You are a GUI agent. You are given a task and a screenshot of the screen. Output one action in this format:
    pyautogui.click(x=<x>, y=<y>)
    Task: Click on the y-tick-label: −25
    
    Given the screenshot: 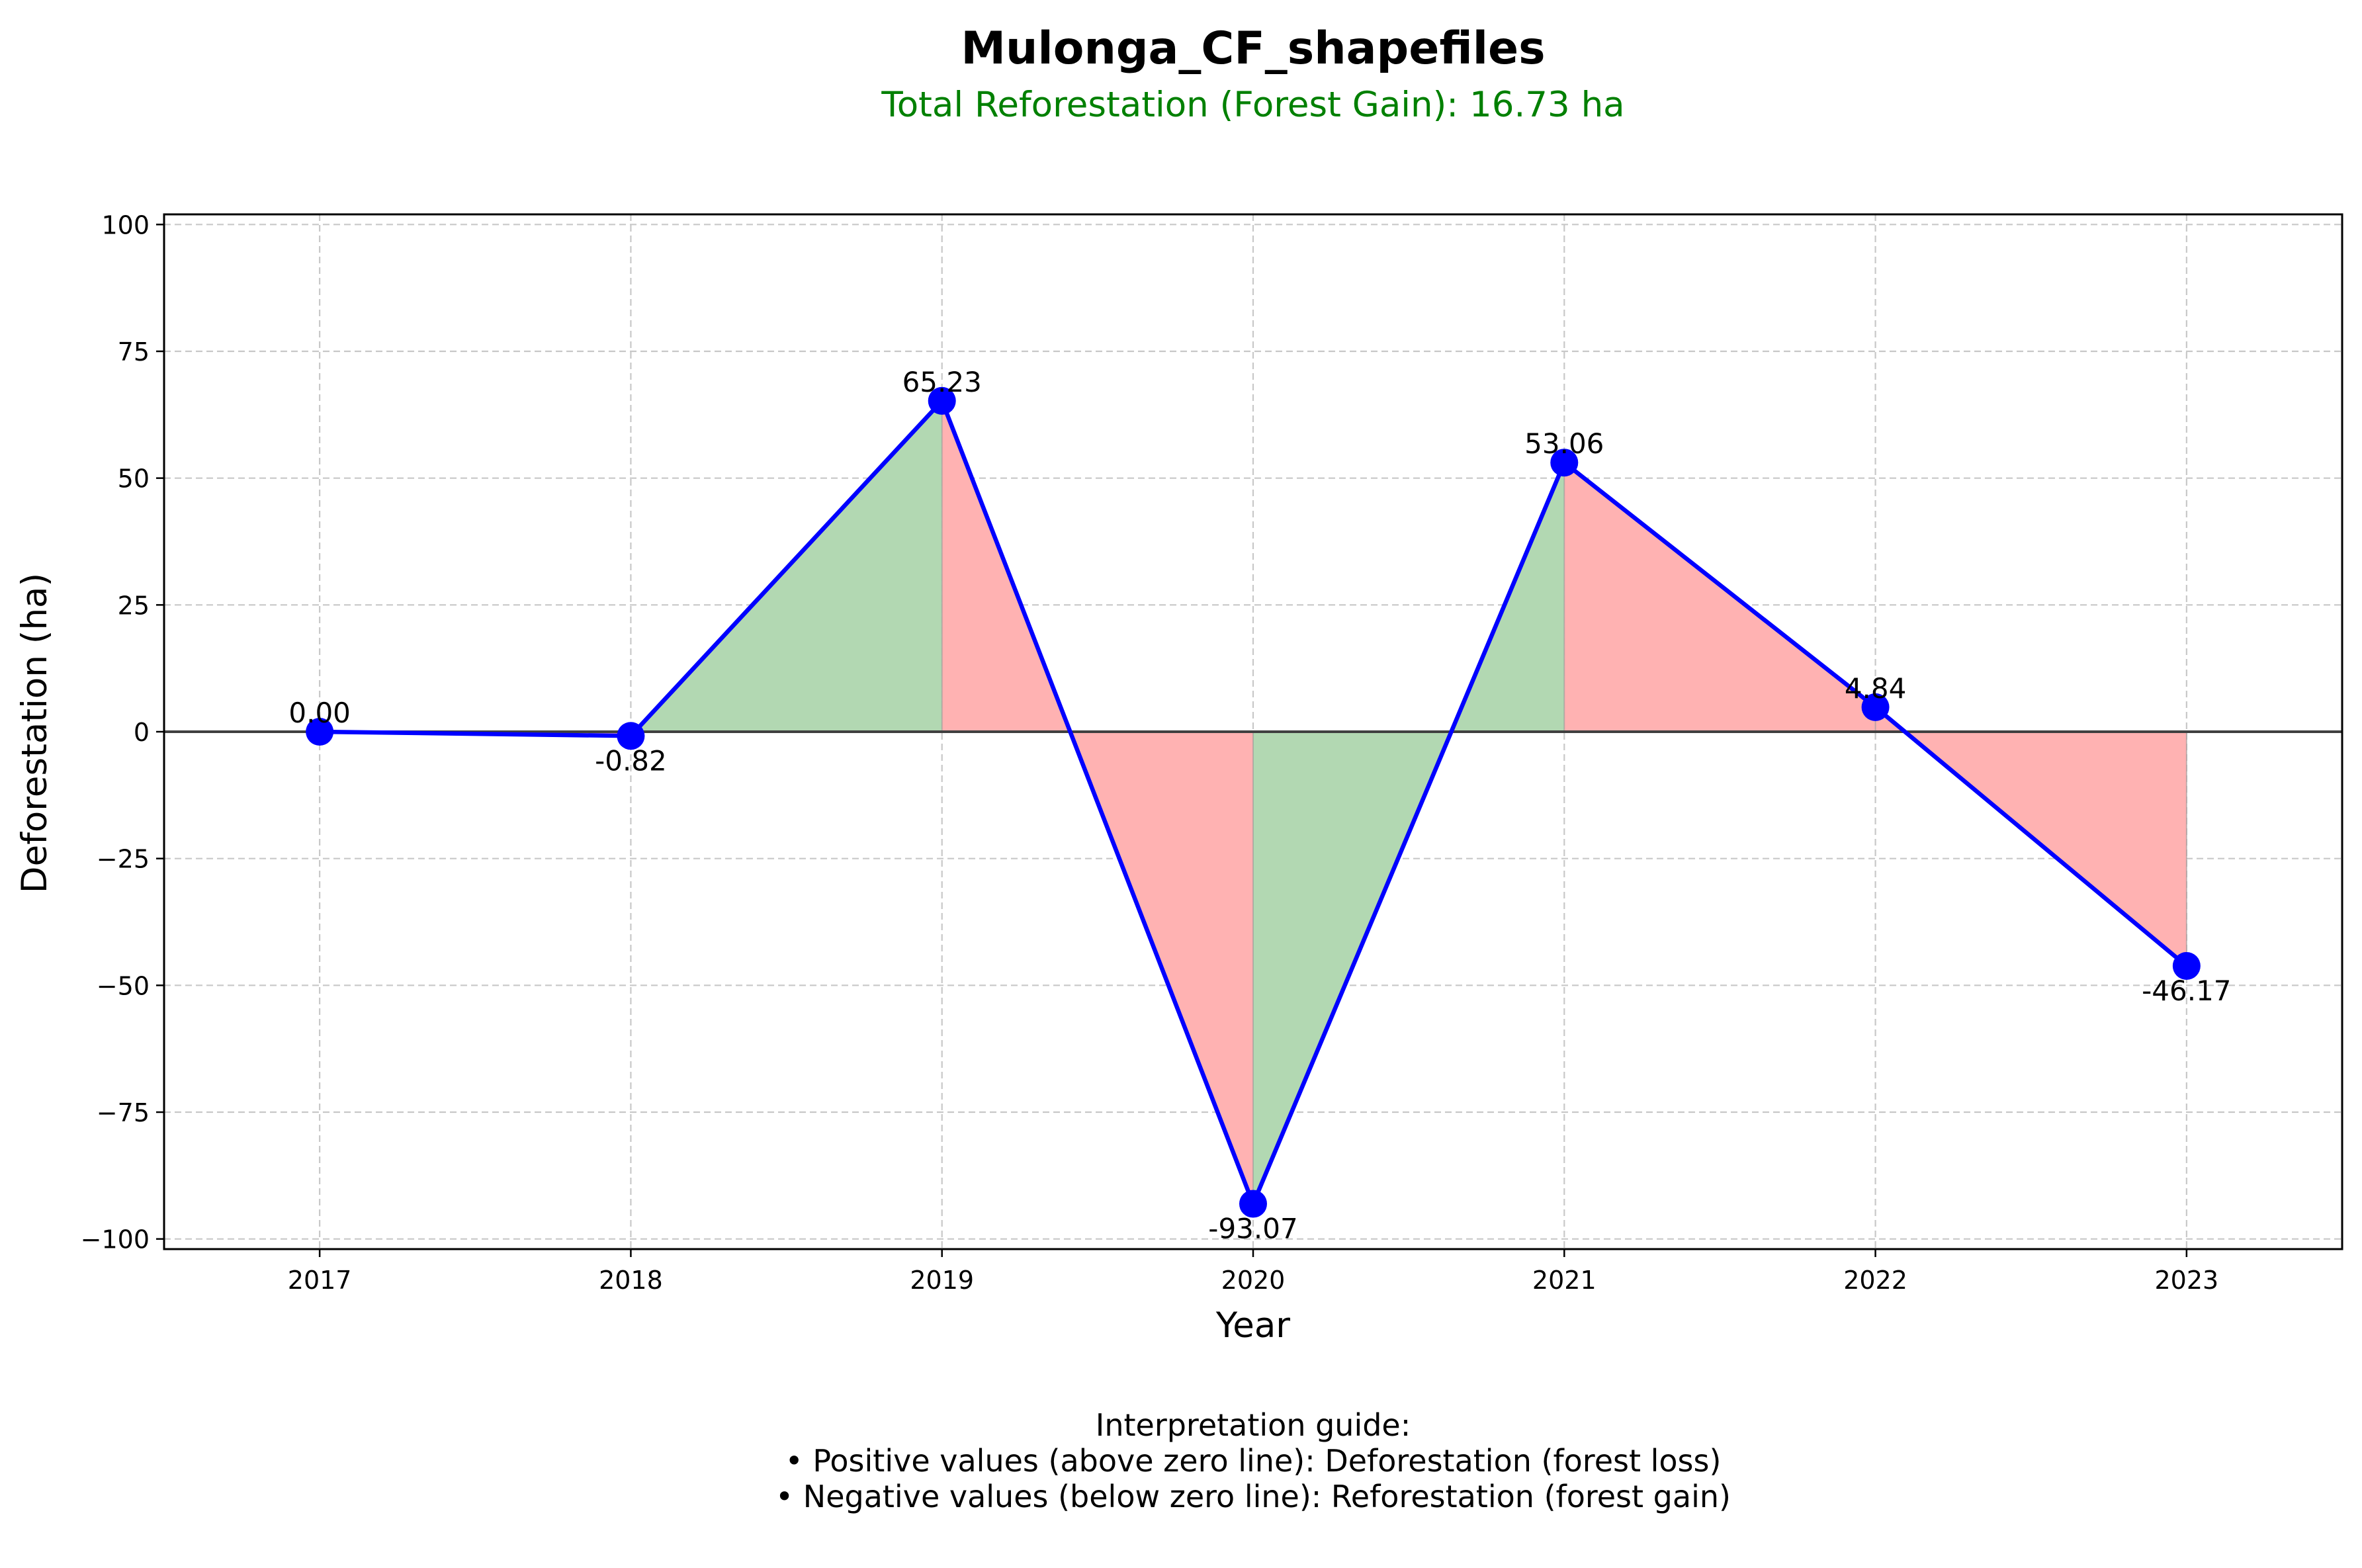 What is the action you would take?
    pyautogui.click(x=123, y=860)
    